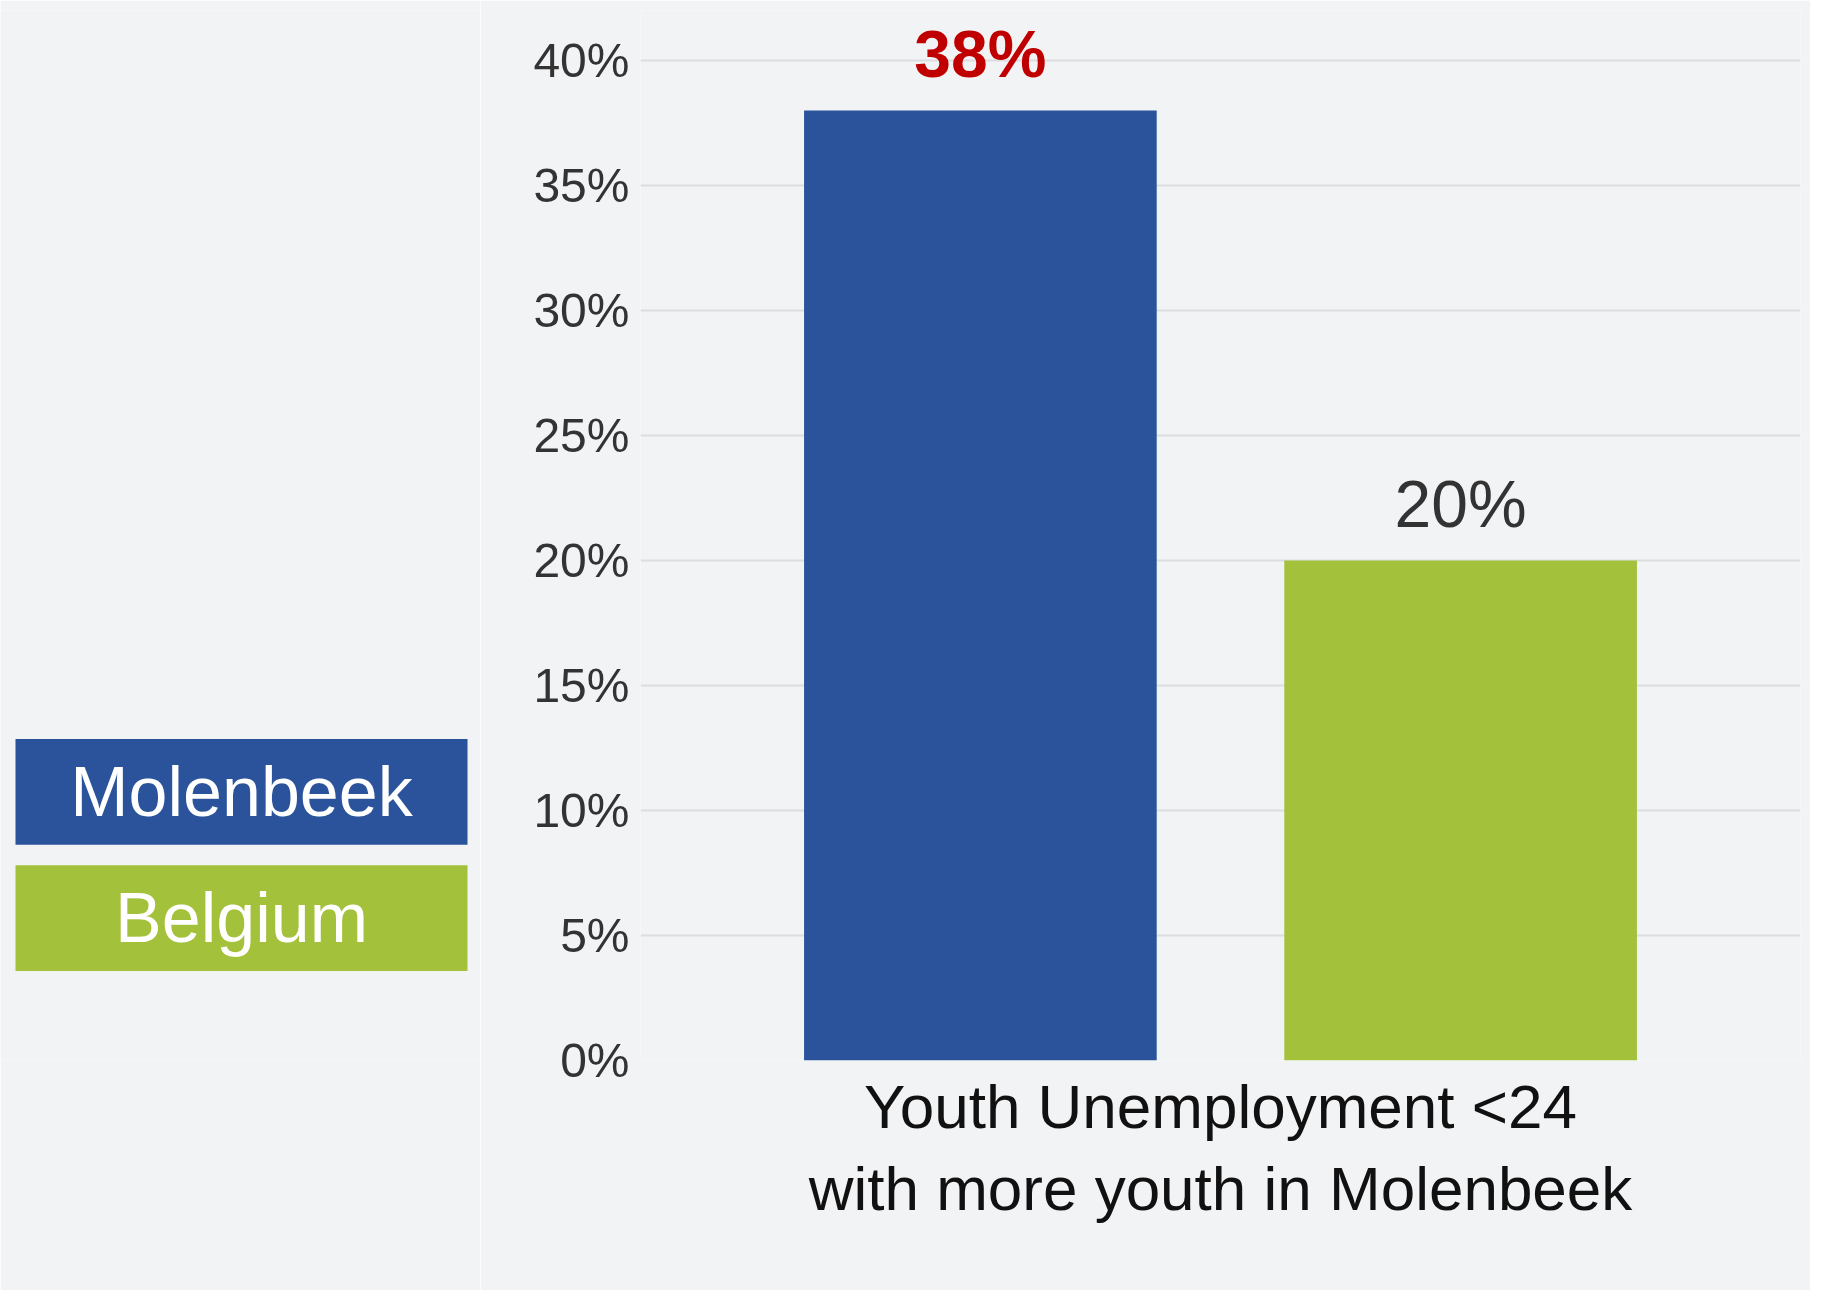  Describe the element at coordinates (242, 791) in the screenshot. I see `text: Molenbeek` at that location.